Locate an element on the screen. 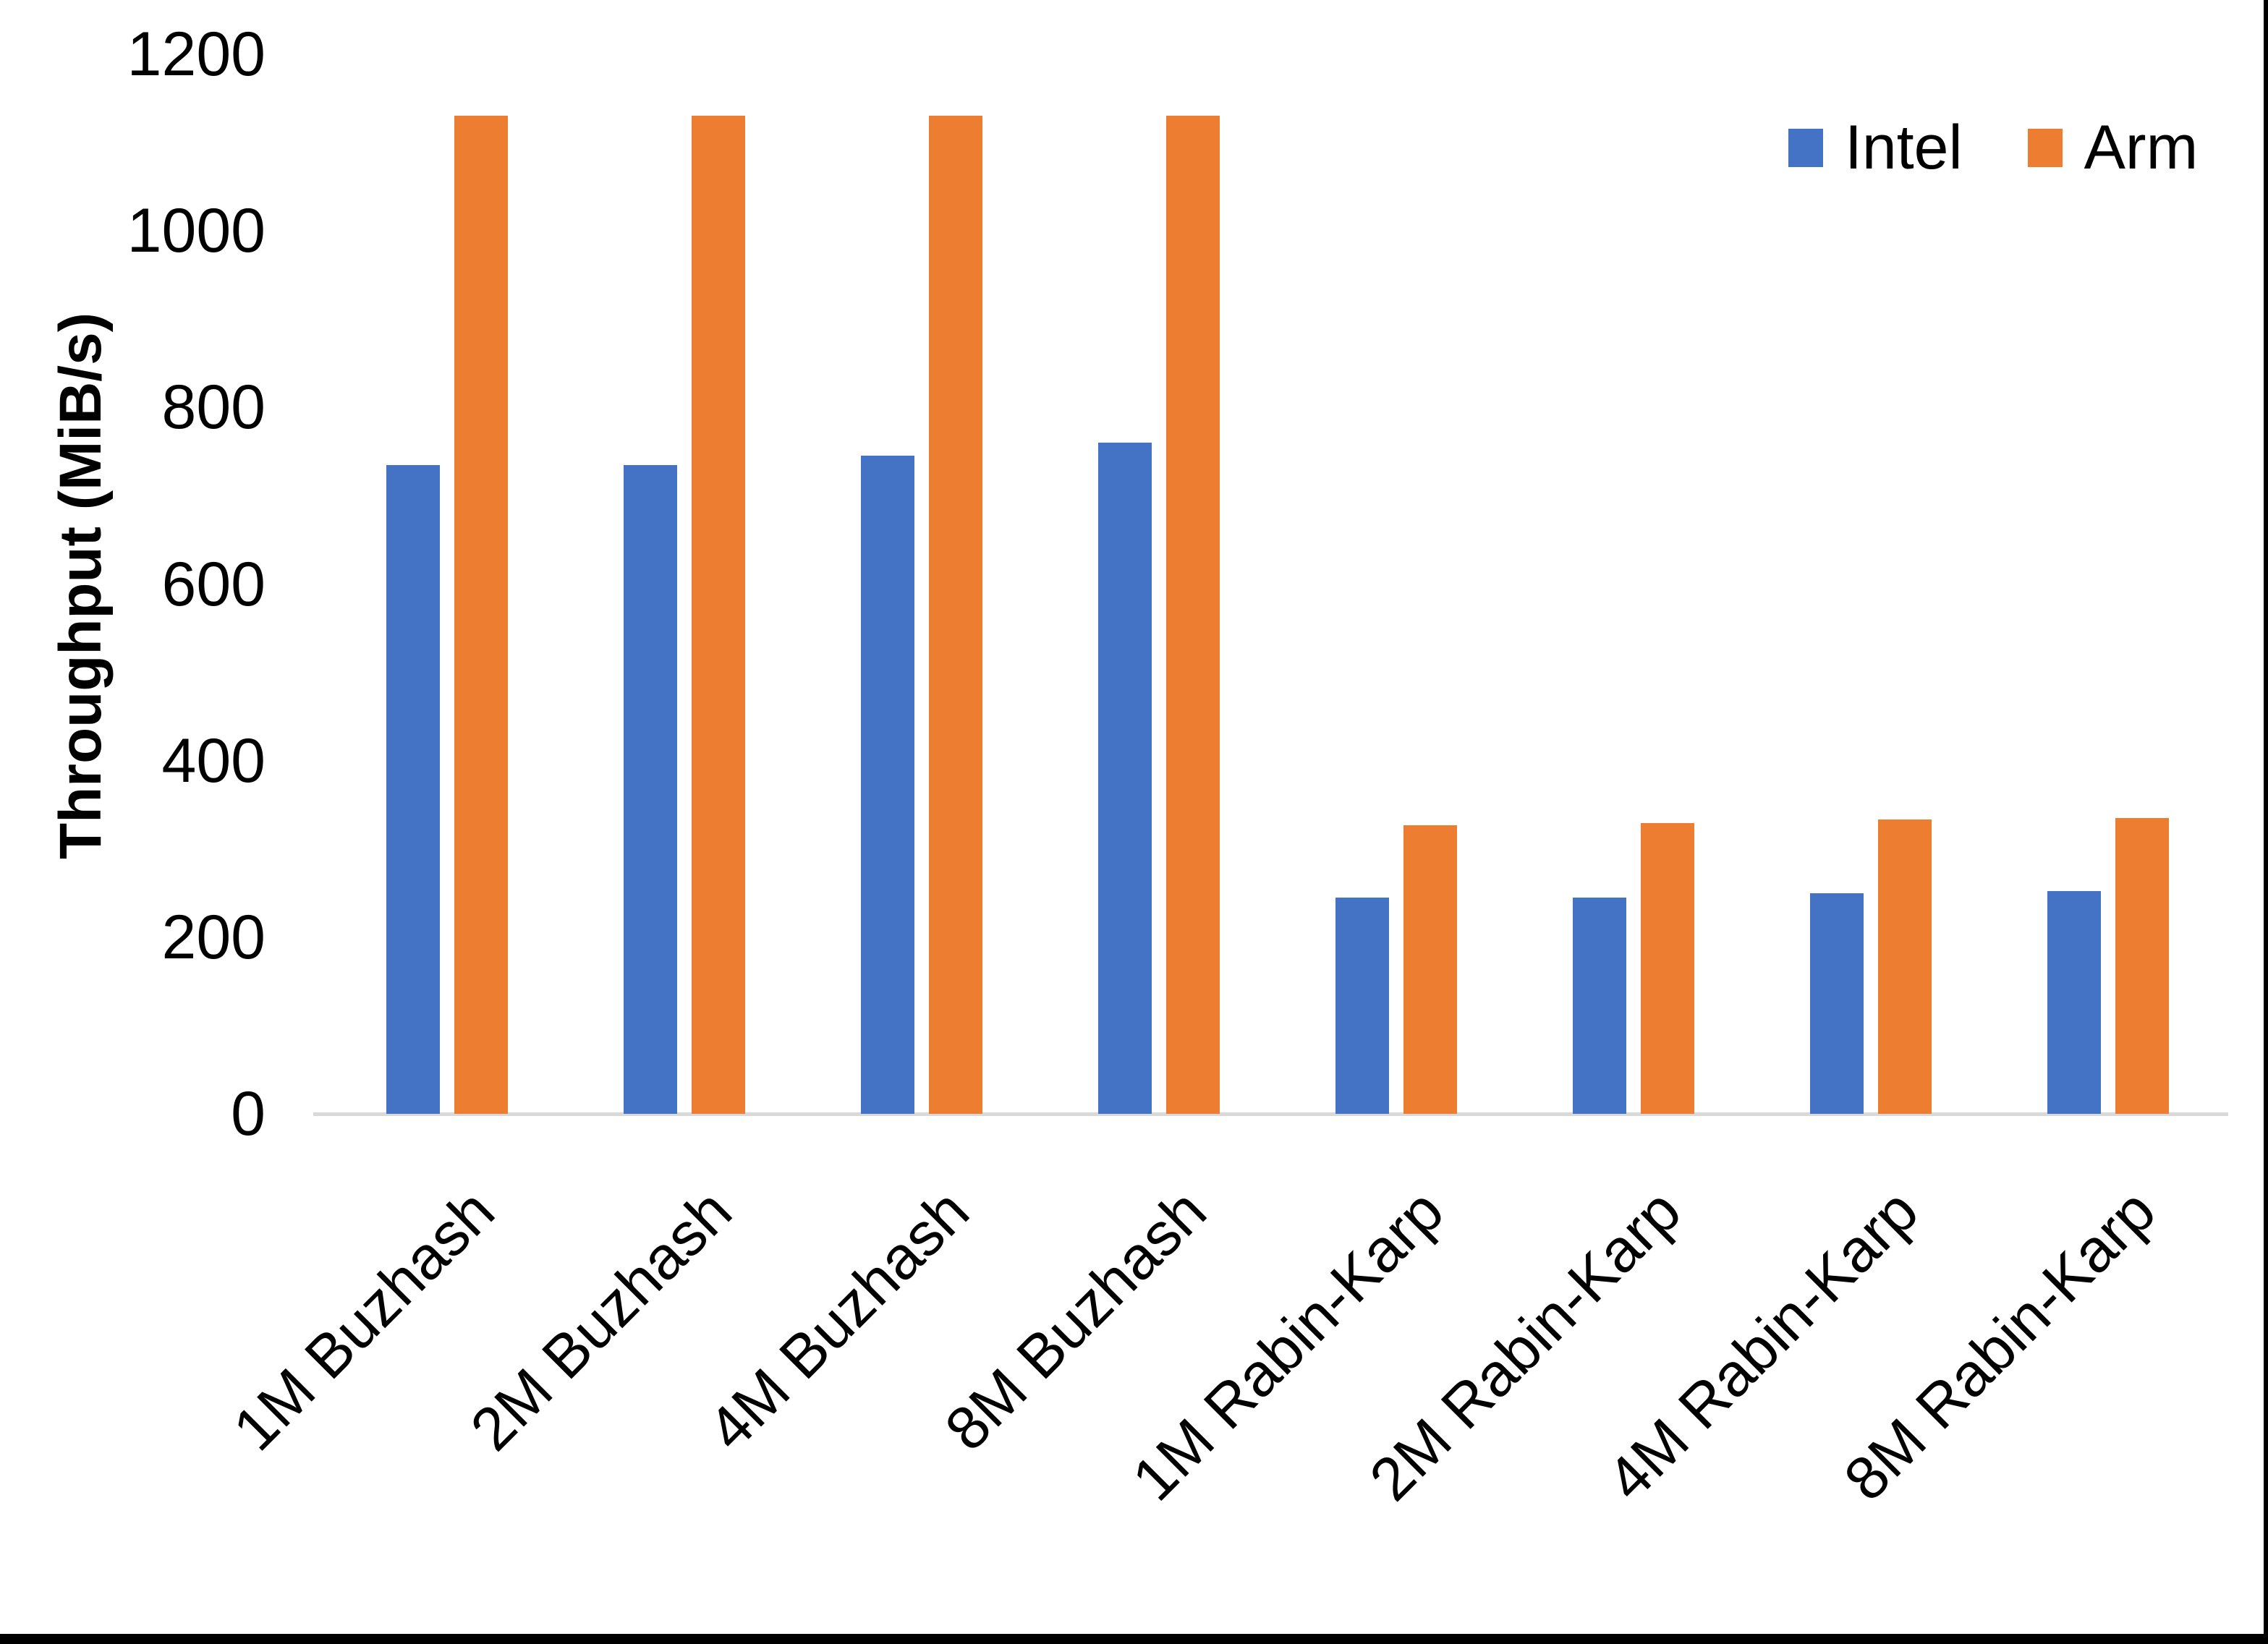  bar-intel-4m-rabin-karp is located at coordinates (1836, 1003).